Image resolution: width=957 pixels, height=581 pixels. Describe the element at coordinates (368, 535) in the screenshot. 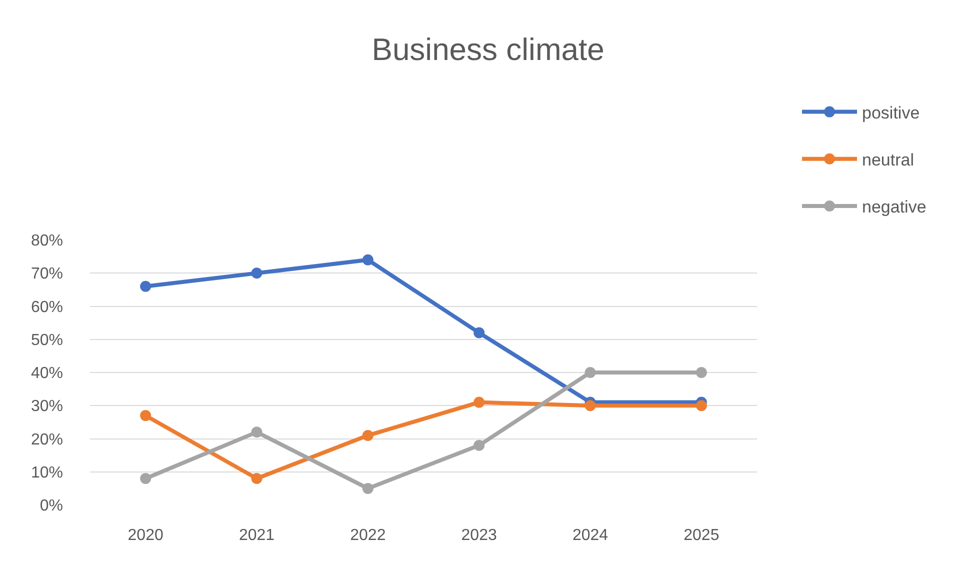

I see `x-tick-label: 2022` at that location.